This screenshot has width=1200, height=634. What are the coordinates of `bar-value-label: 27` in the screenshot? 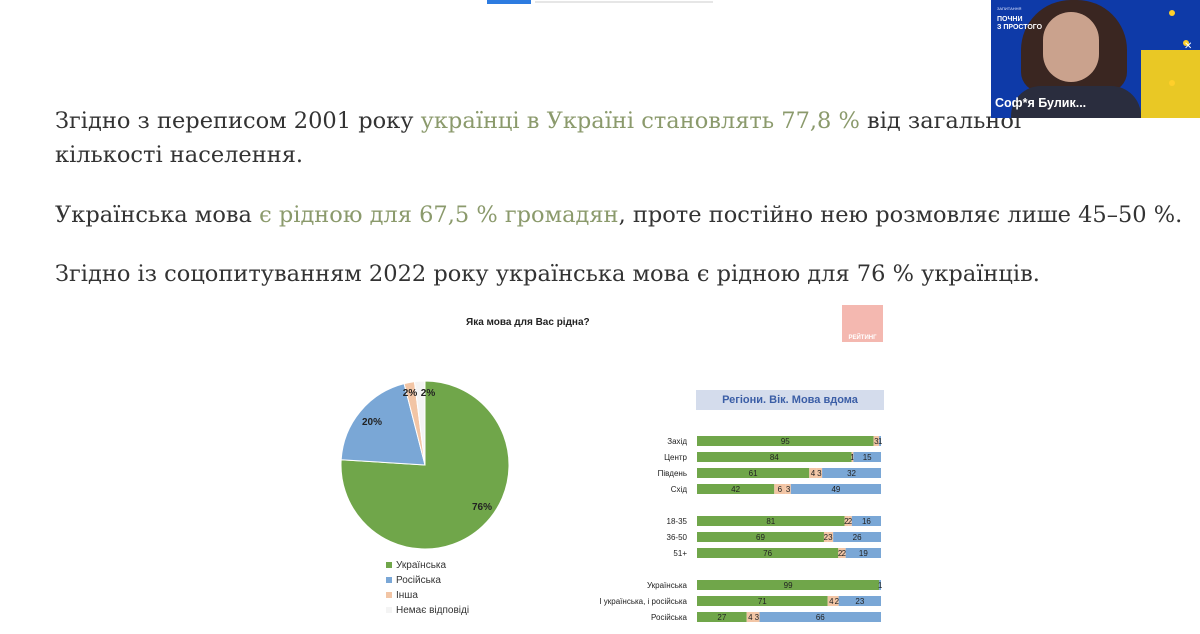 It's located at (721, 617).